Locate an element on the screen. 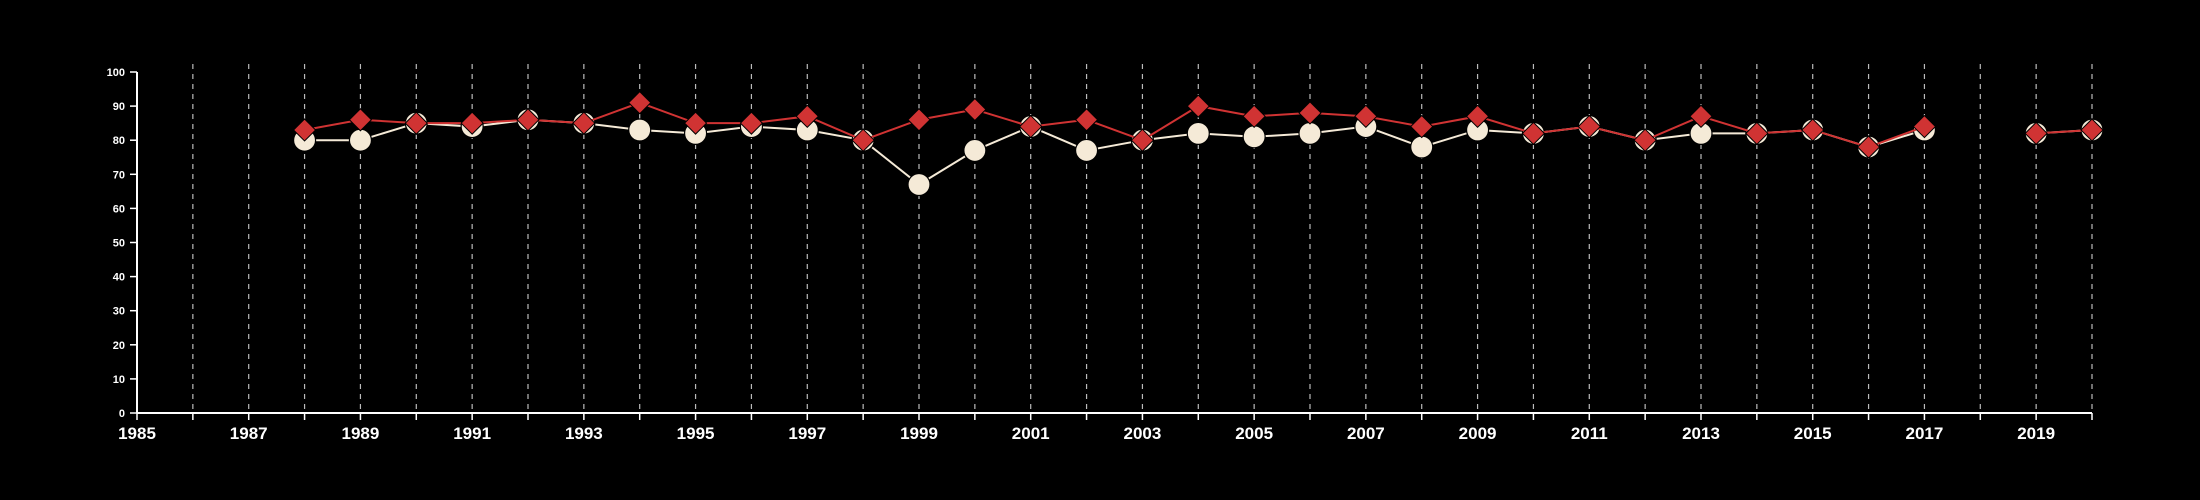  x-tick-label: 2005 is located at coordinates (1254, 433).